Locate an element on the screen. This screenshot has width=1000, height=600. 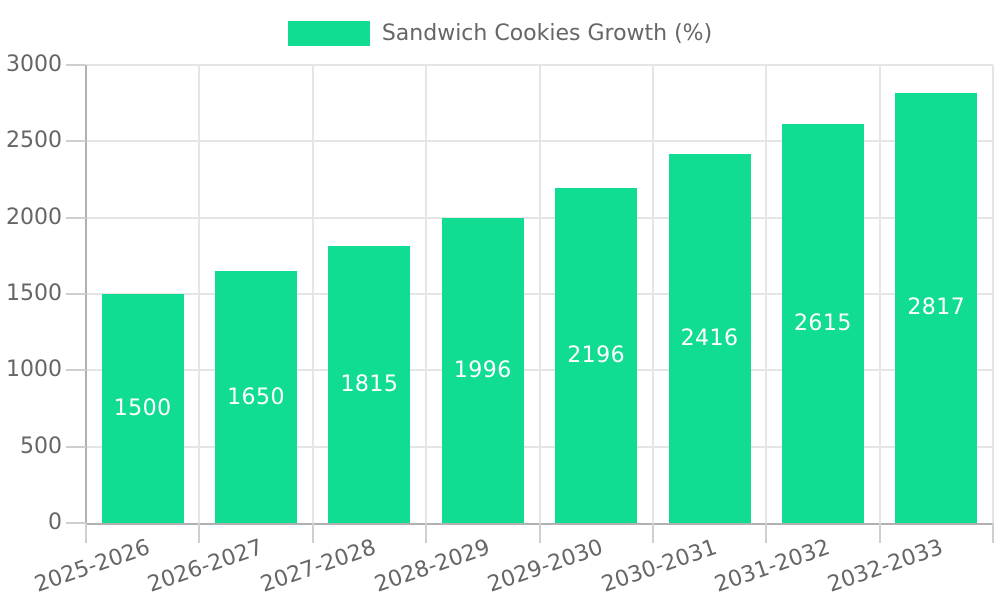
bar-2025-2026: 1500 is located at coordinates (142, 408).